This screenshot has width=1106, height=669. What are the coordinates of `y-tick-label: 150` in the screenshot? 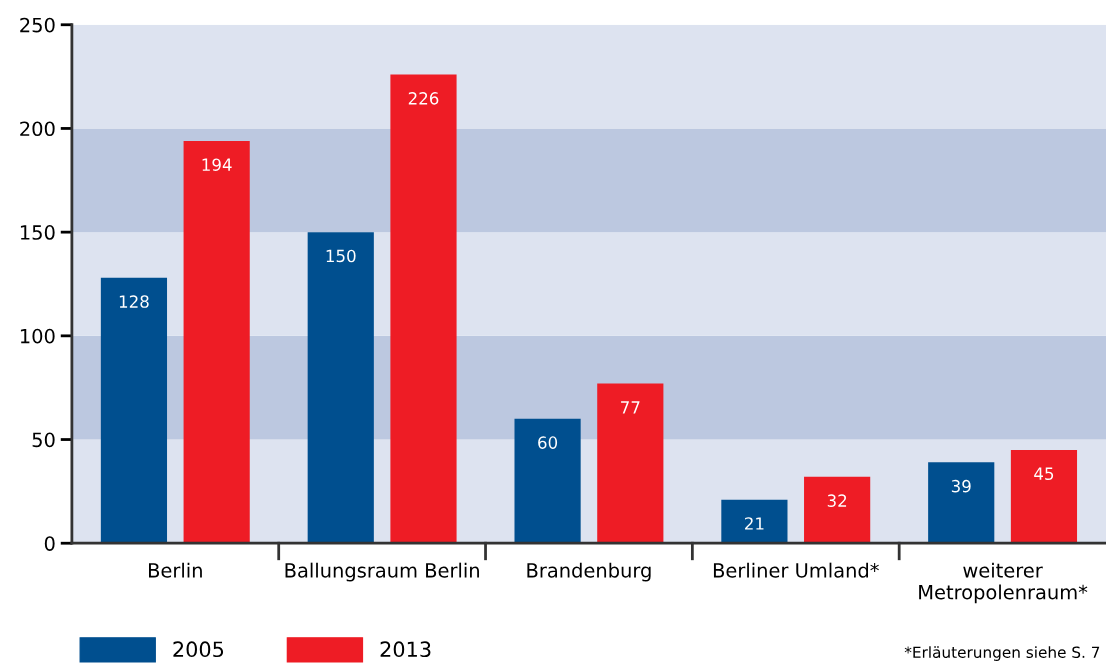 It's located at (37, 232).